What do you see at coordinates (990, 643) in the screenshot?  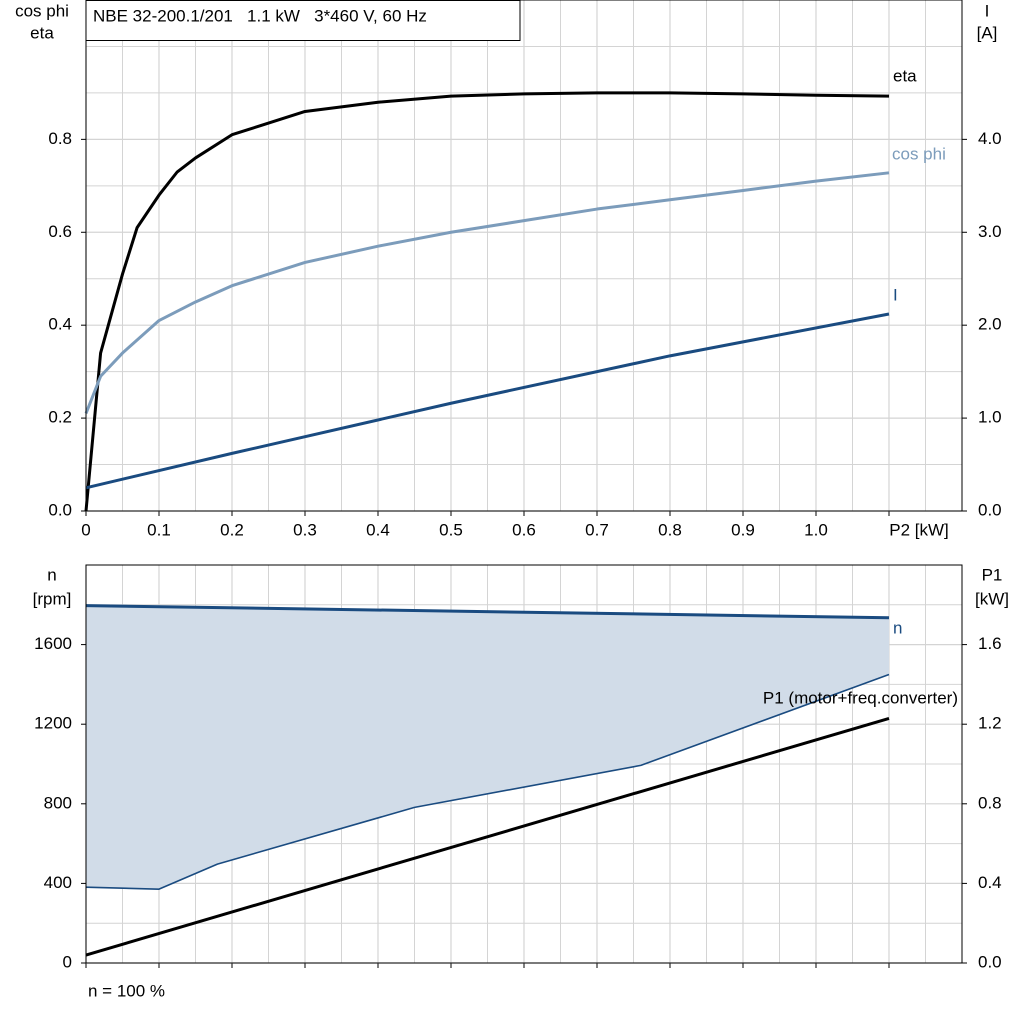 I see `y2-tick-label: 1.6` at bounding box center [990, 643].